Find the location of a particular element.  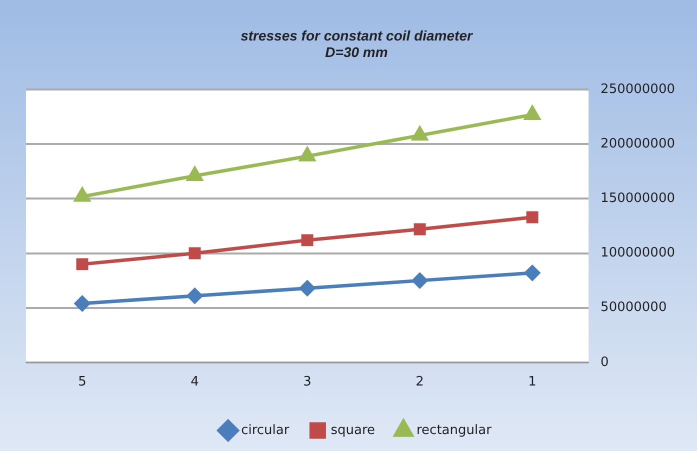

legend-label: circular is located at coordinates (265, 430).